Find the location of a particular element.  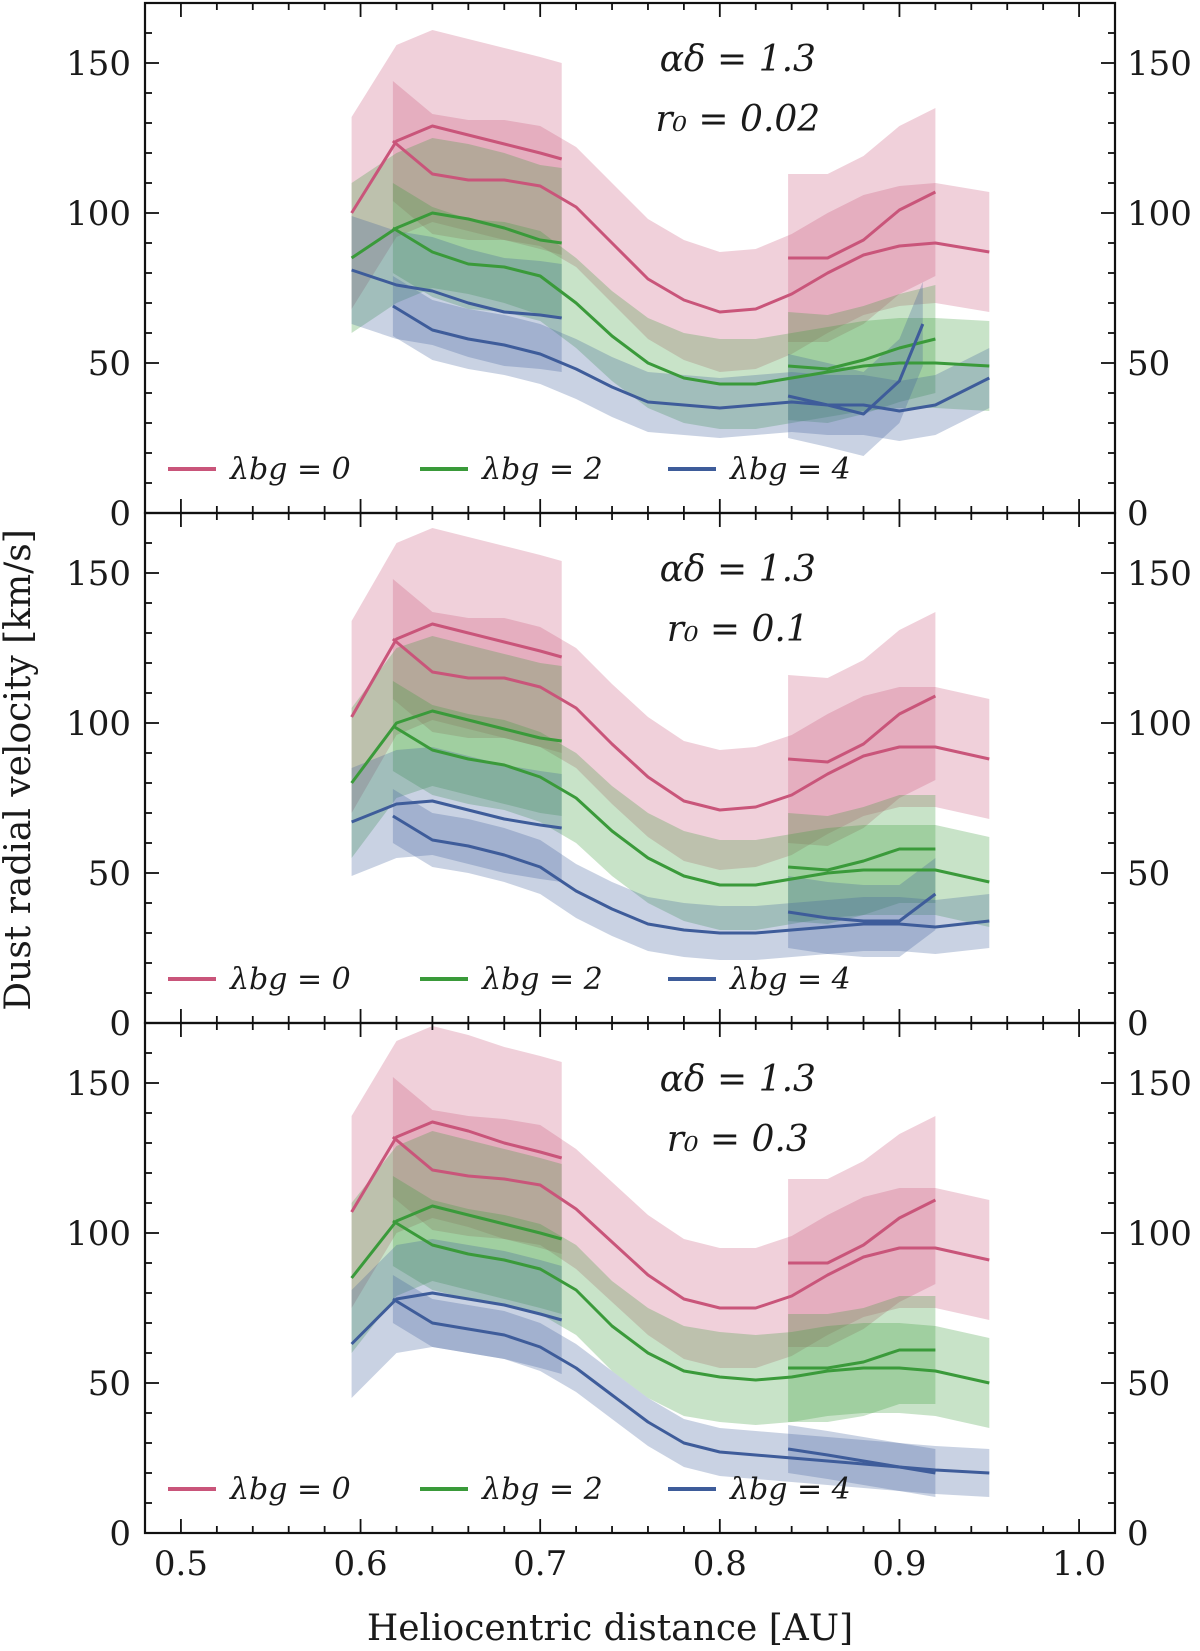

line-panel2-series2-seg3 is located at coordinates (861, 859).